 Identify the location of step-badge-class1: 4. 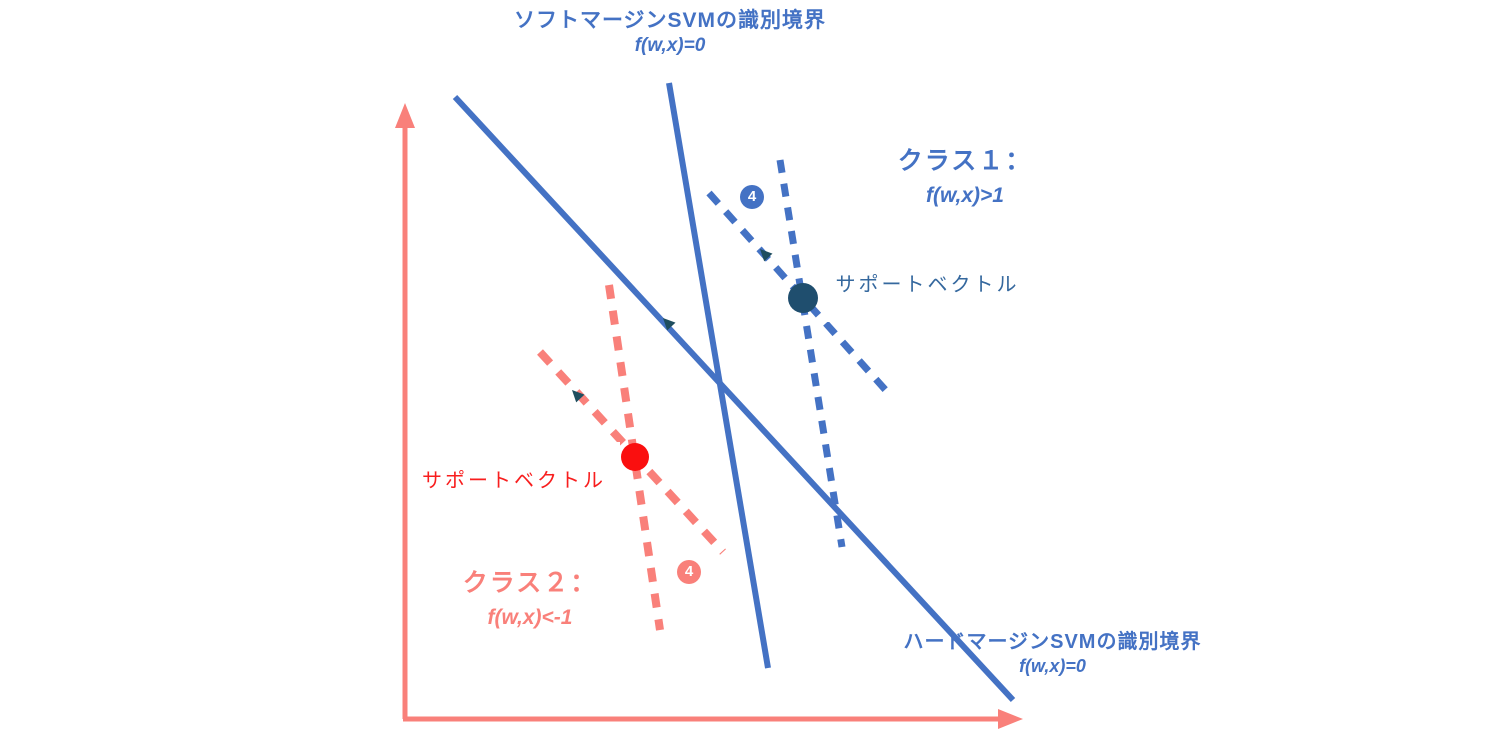
(752, 197).